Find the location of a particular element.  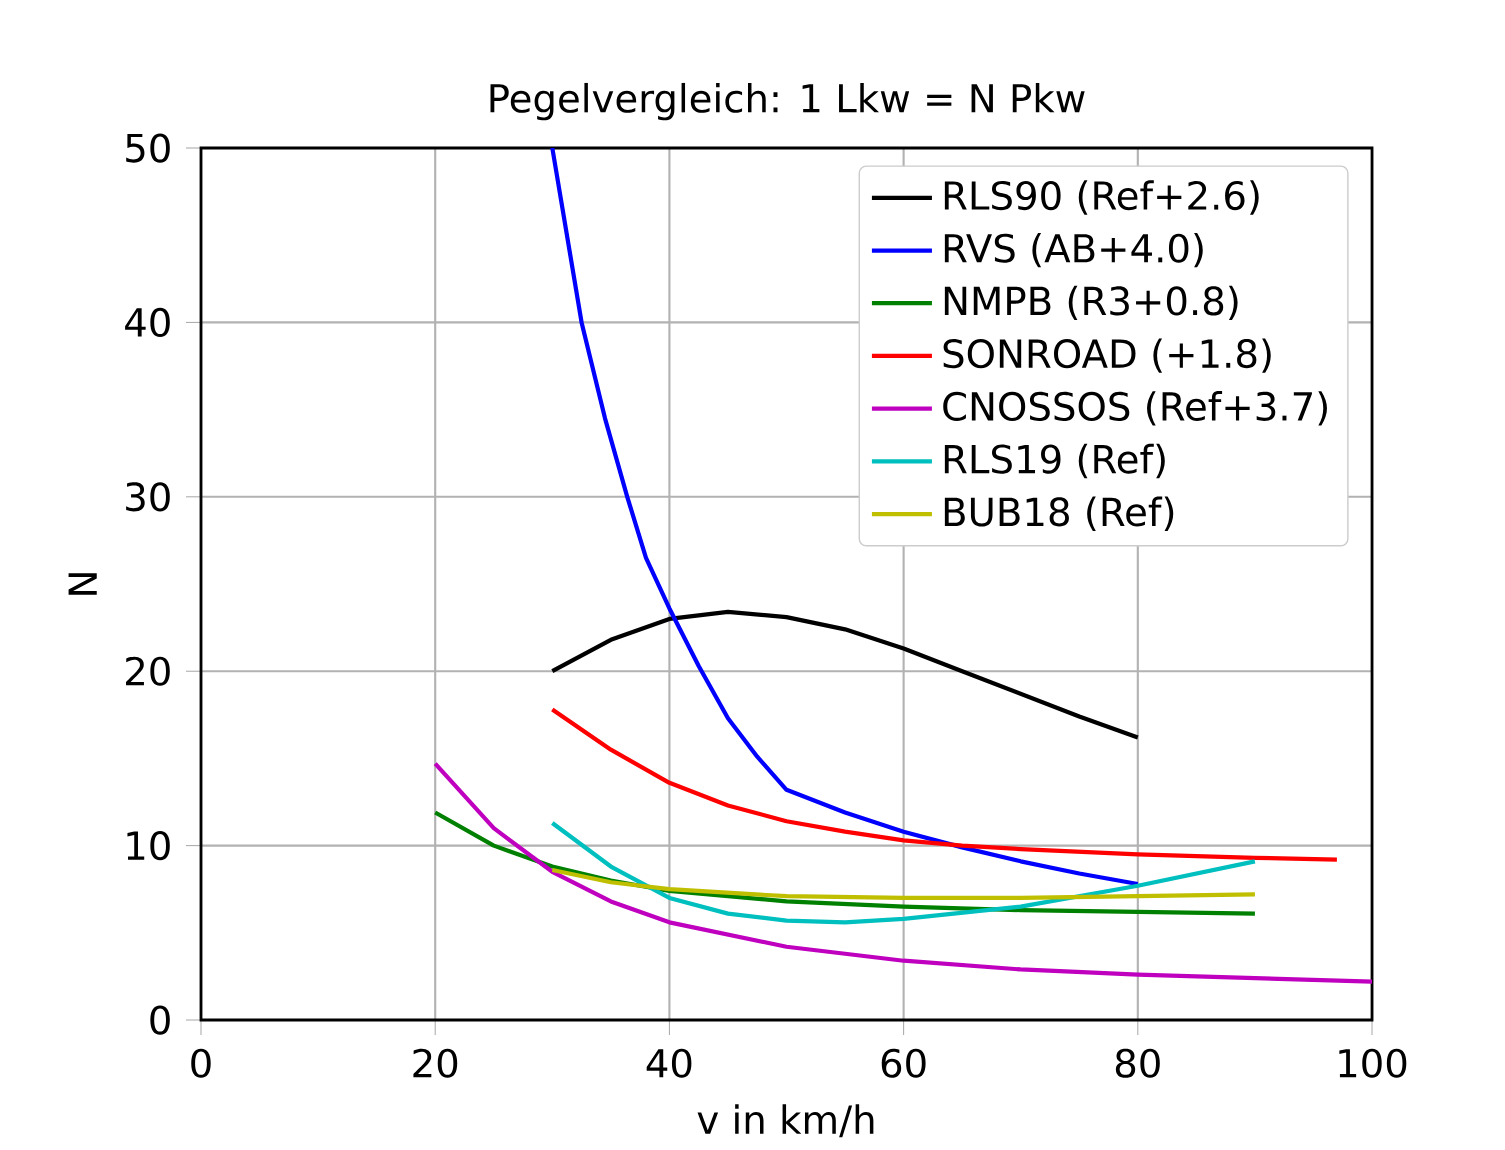

y-tick-label: 10 is located at coordinates (148, 845).